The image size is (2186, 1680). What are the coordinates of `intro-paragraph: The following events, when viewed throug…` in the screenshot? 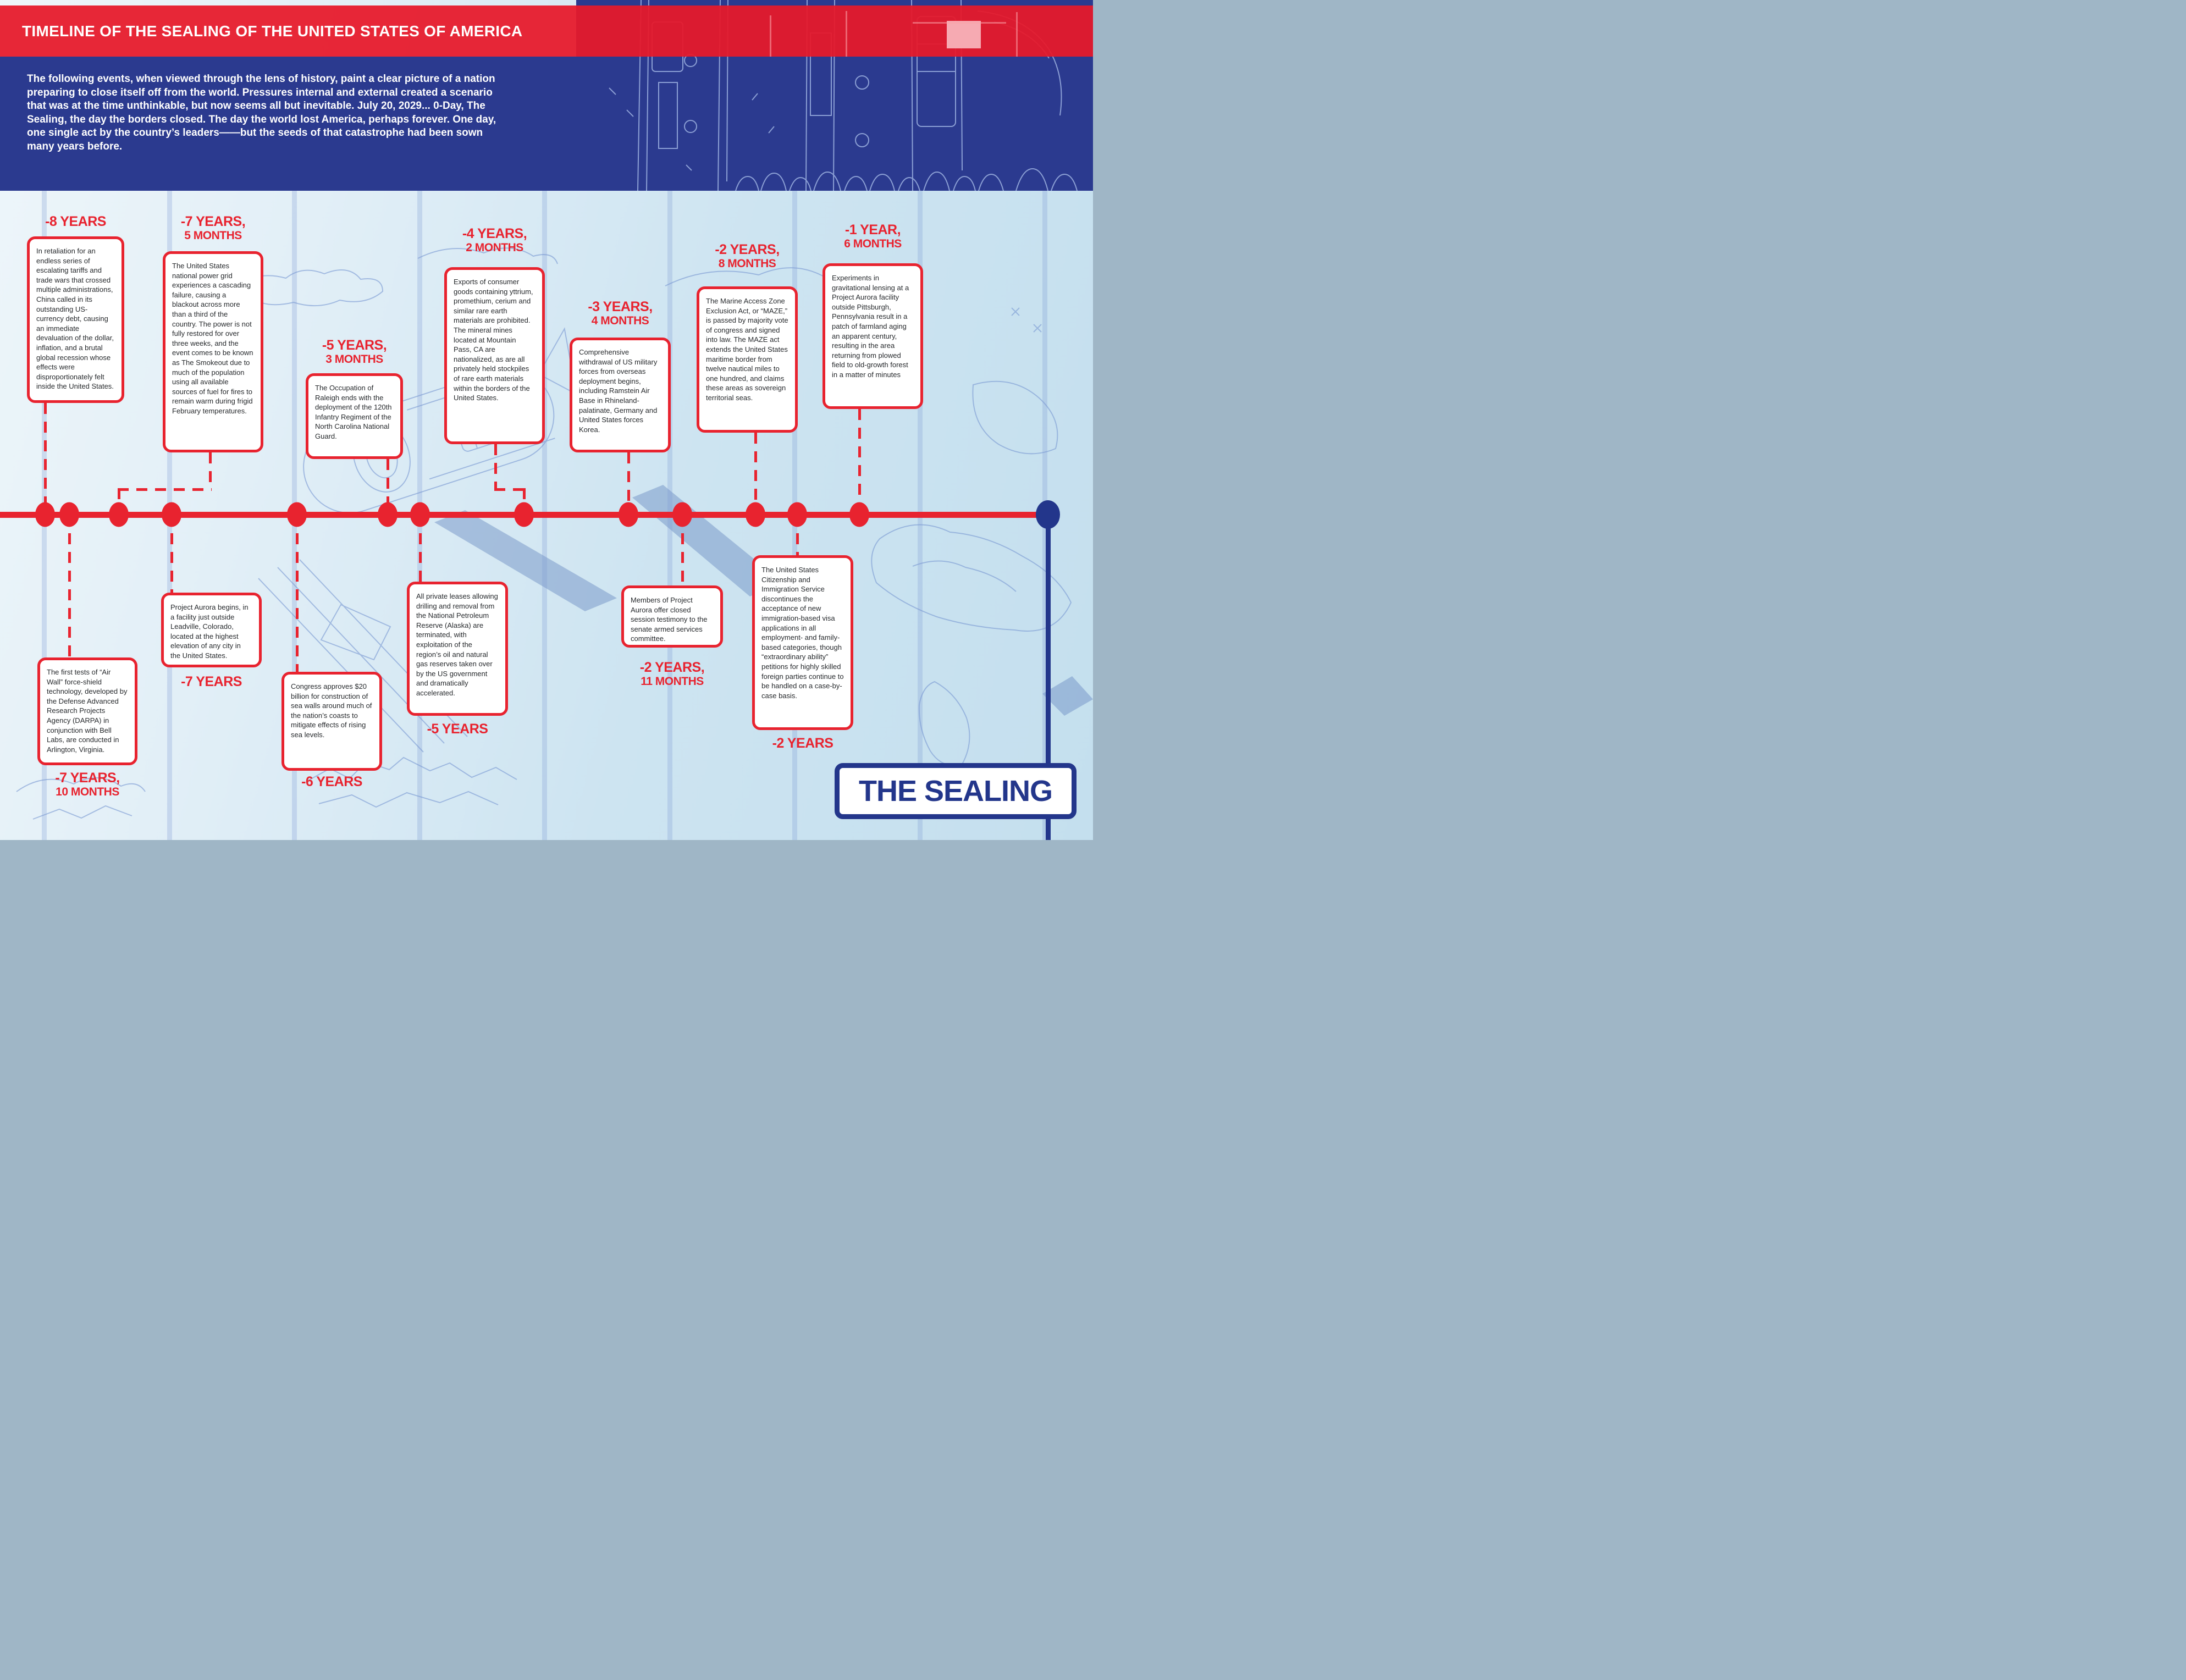 It's located at (261, 112).